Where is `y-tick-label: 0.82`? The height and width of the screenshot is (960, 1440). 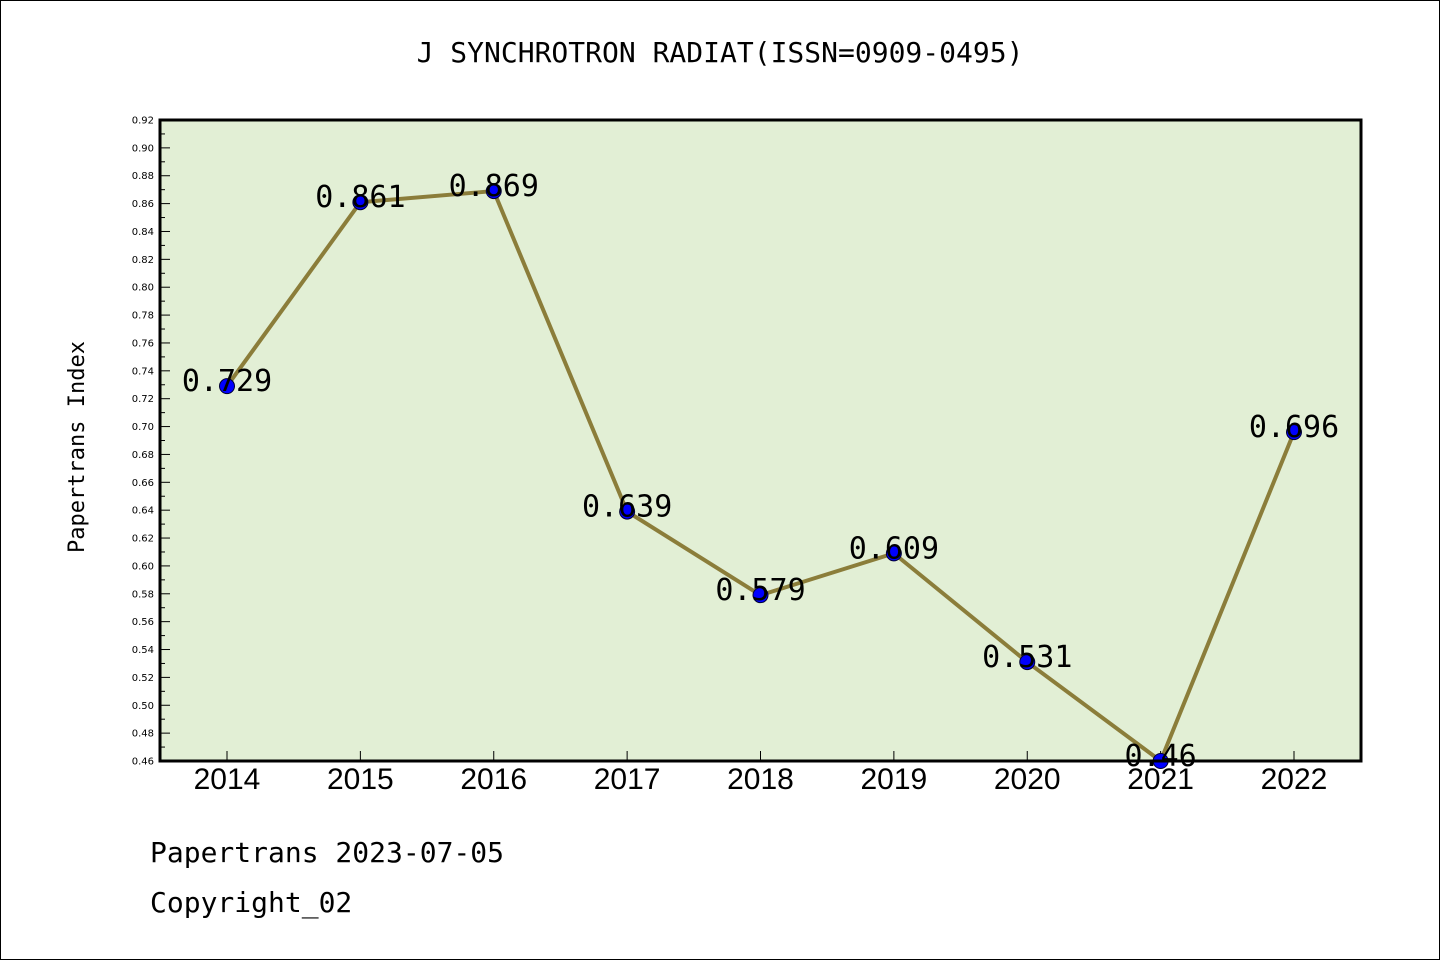
y-tick-label: 0.82 is located at coordinates (143, 260).